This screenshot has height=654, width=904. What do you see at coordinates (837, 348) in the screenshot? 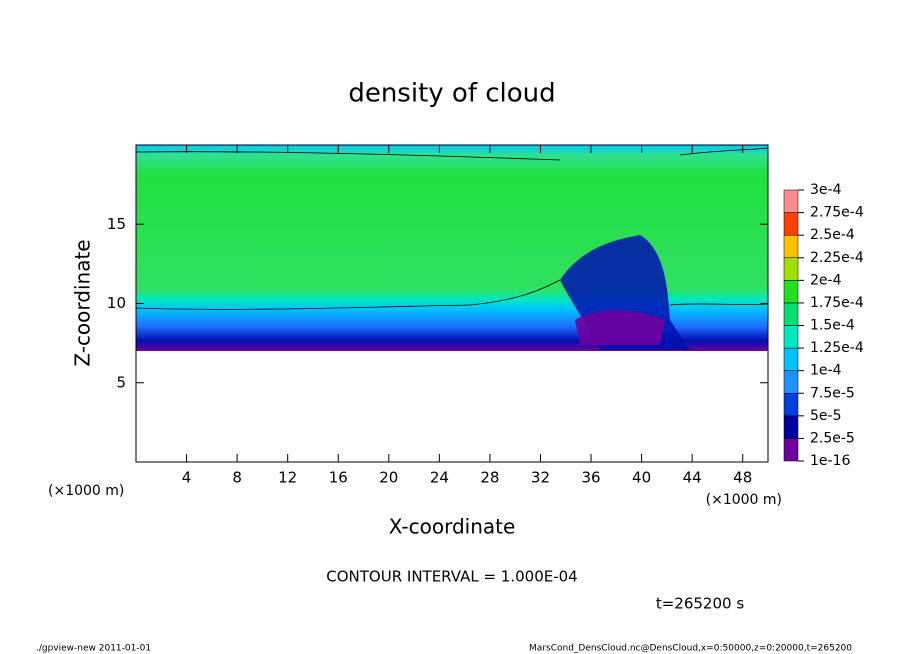
I see `colorbar-label: 1.25e-4` at bounding box center [837, 348].